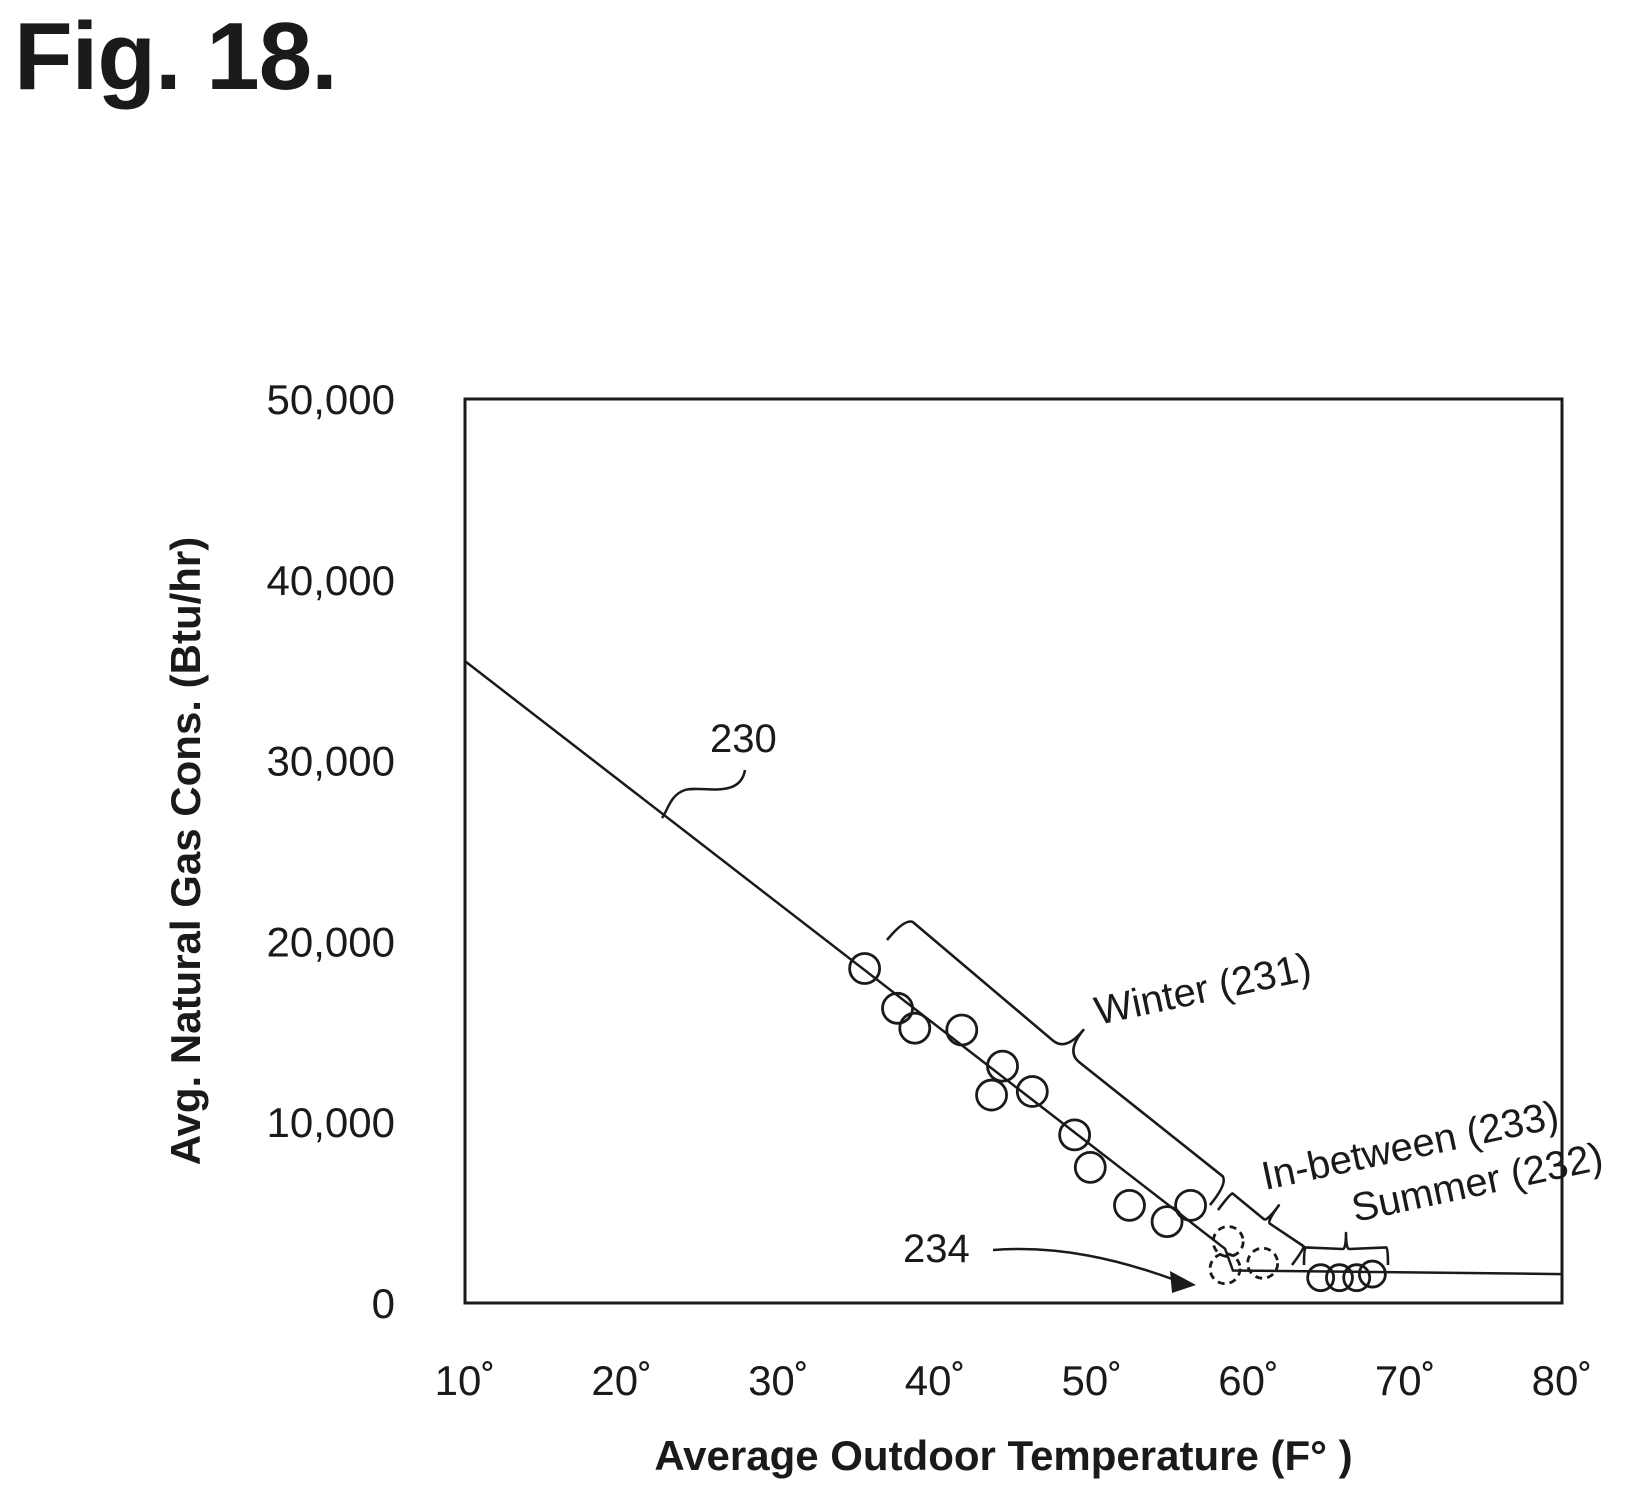 This screenshot has height=1493, width=1652. What do you see at coordinates (1248, 1380) in the screenshot?
I see `x-tick-label: 60˚` at bounding box center [1248, 1380].